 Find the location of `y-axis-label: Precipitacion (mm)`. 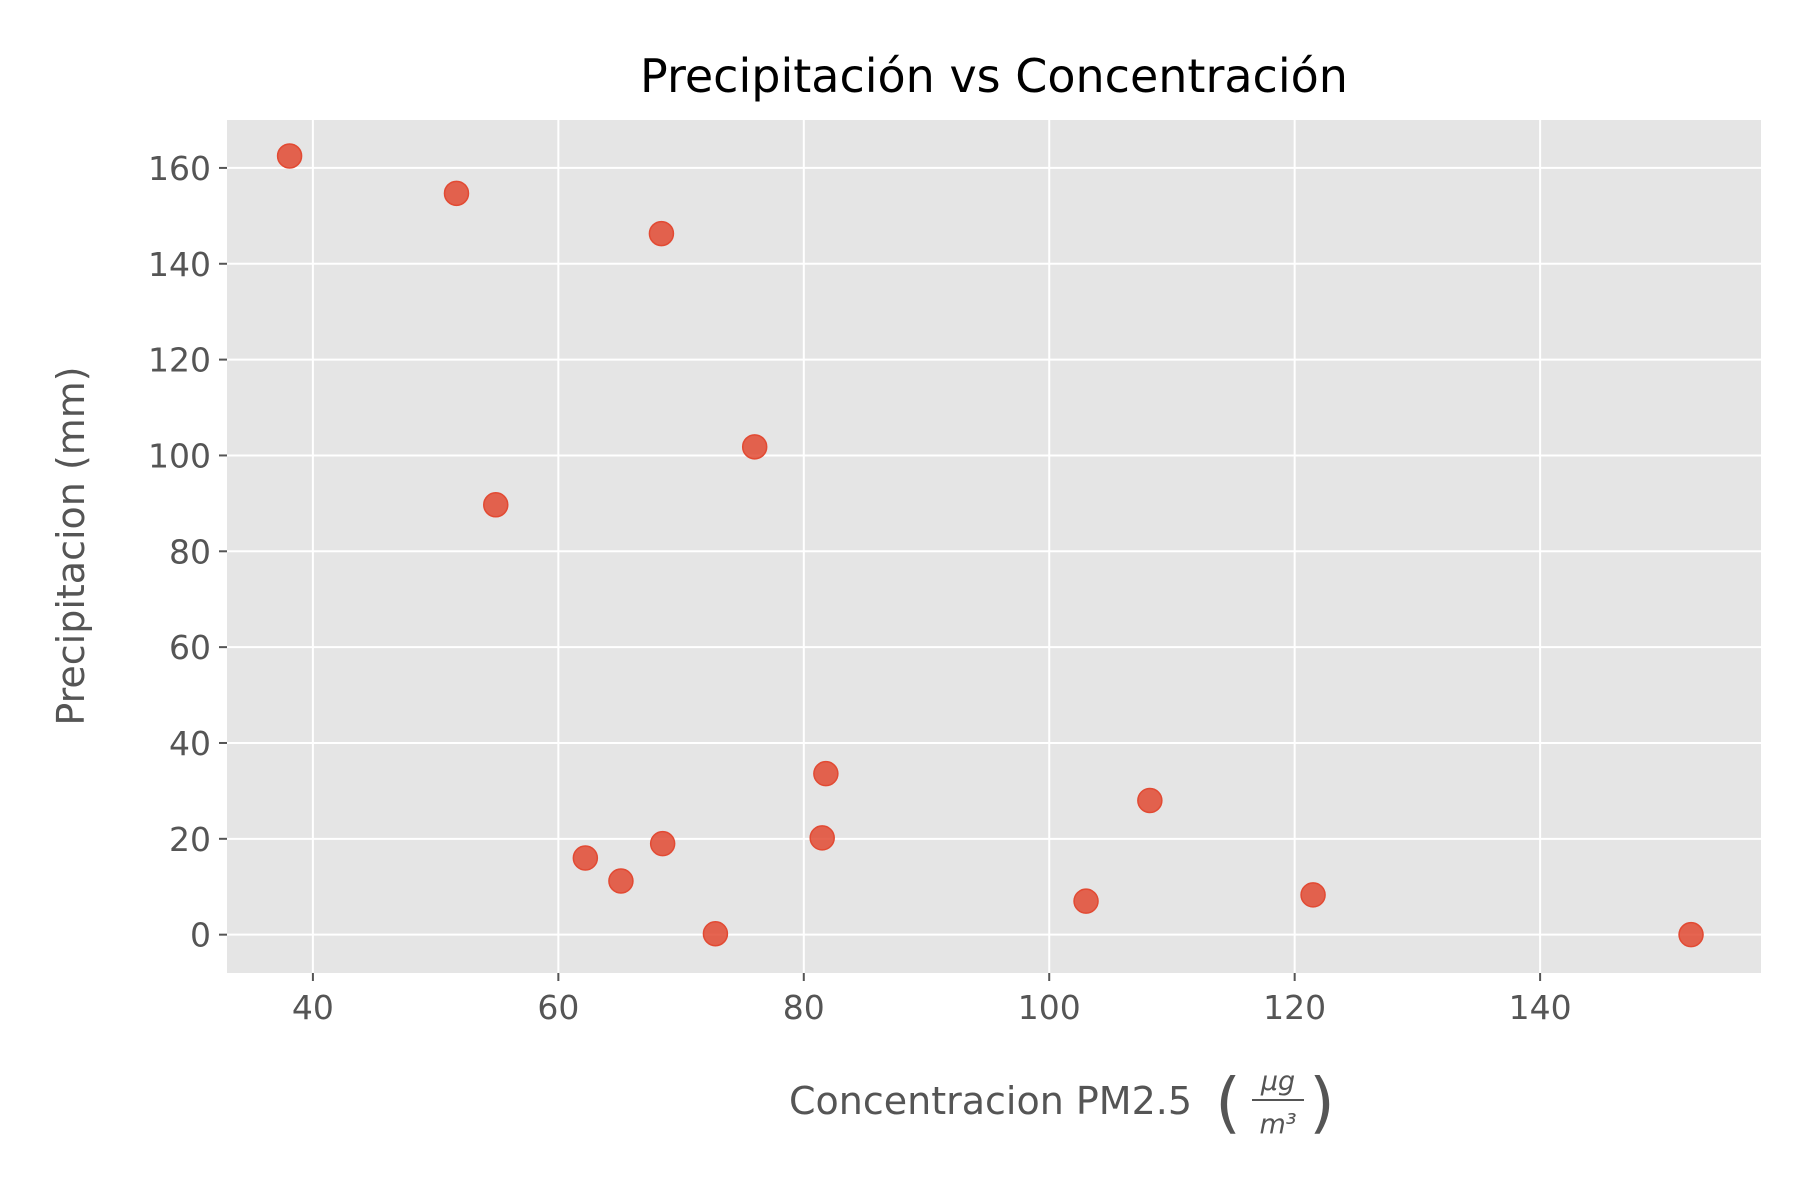

y-axis-label: Precipitacion (mm) is located at coordinates (71, 545).